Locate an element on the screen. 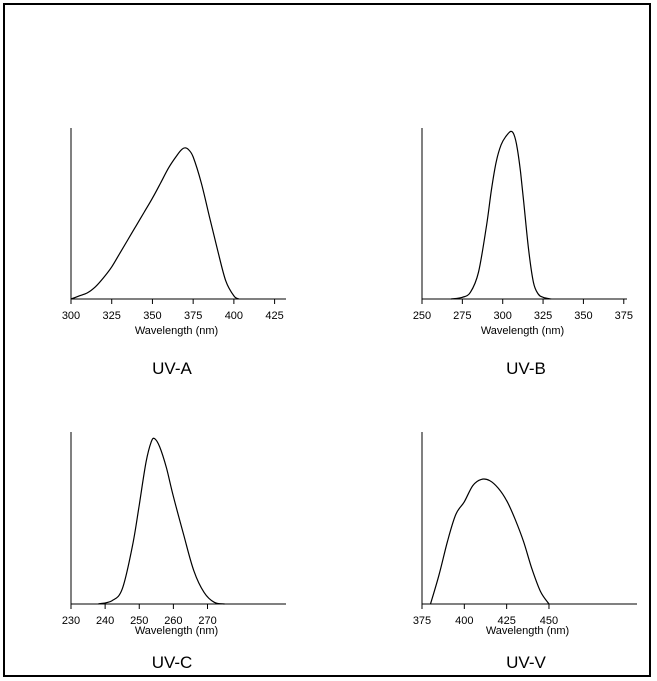 The width and height of the screenshot is (657, 681). x-tick-label: 275 is located at coordinates (462, 316).